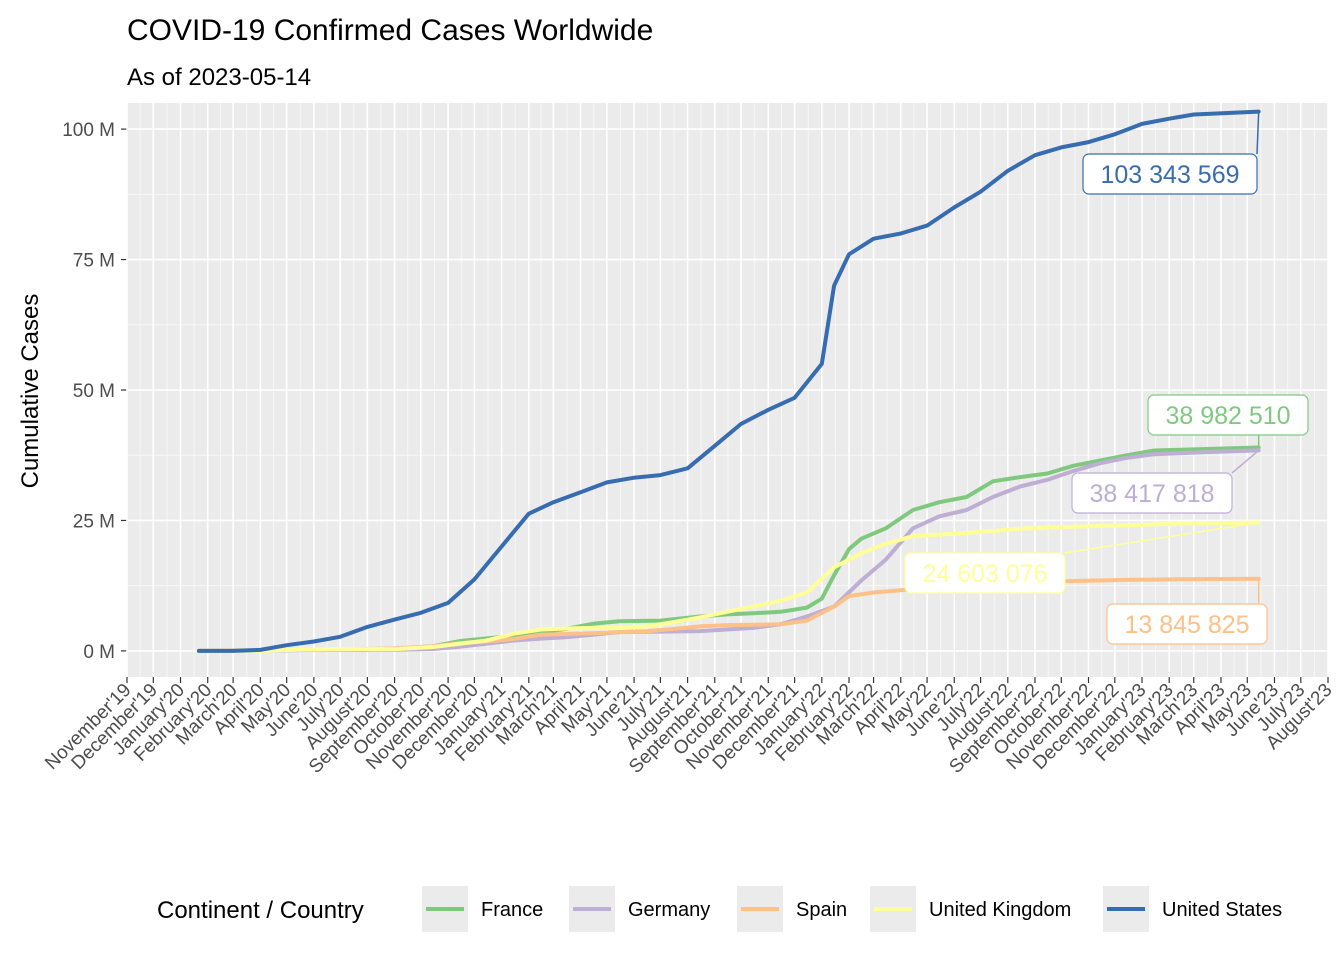 The width and height of the screenshot is (1344, 965). I want to click on callout-box-united-kingdom, so click(985, 573).